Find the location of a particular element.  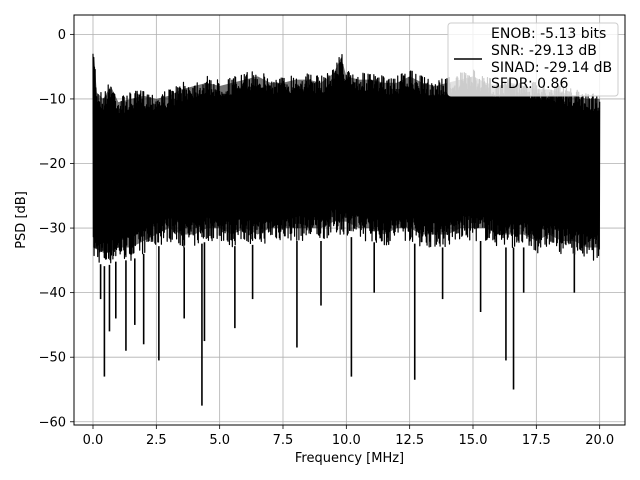

y-tick-label: −50 is located at coordinates (52, 358).